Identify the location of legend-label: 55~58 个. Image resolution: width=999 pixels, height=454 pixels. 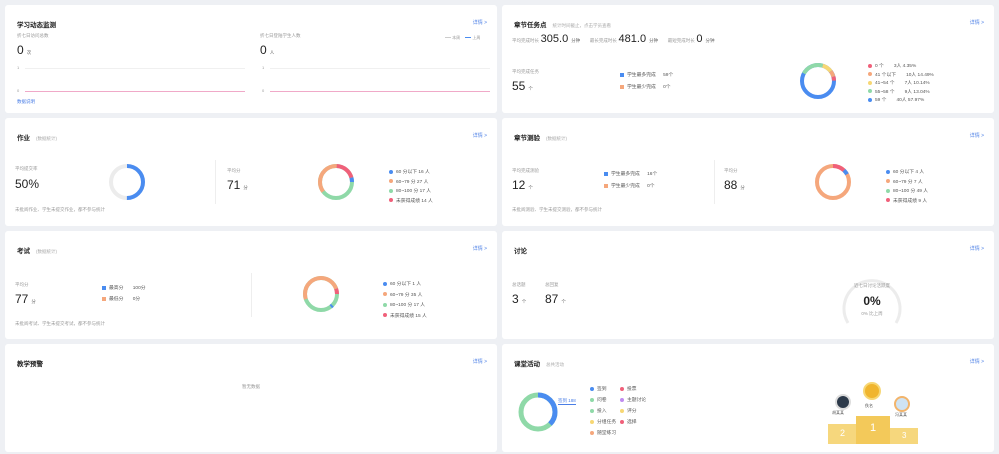
(885, 92).